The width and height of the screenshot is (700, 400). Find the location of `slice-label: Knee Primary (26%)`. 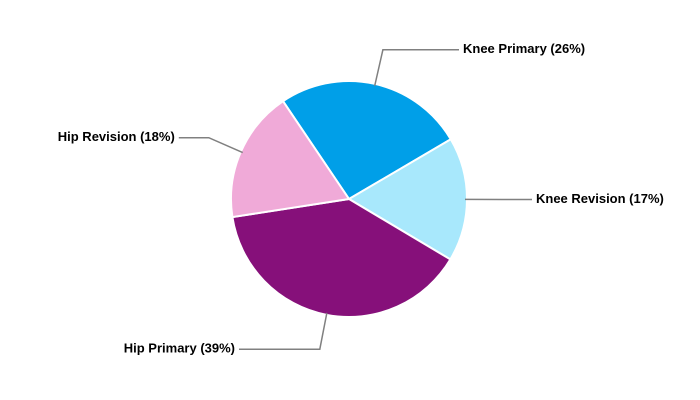

slice-label: Knee Primary (26%) is located at coordinates (524, 48).